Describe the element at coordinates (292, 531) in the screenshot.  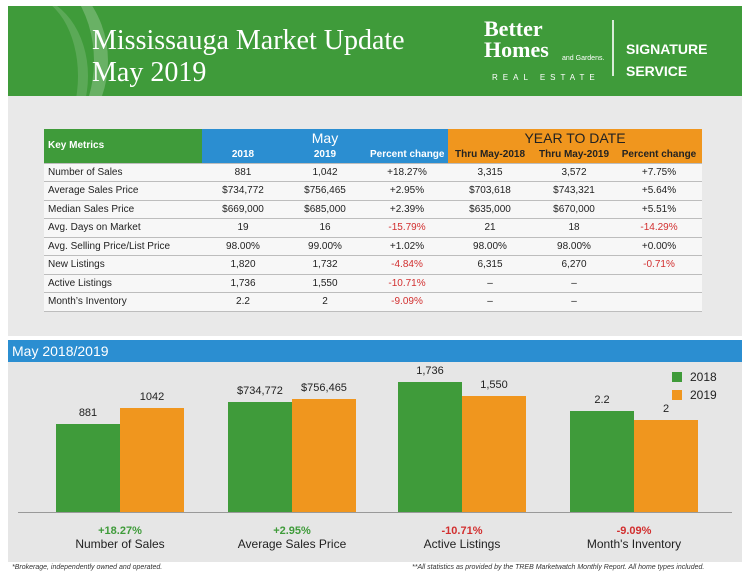
I see `percent-change-label: +2.95%` at that location.